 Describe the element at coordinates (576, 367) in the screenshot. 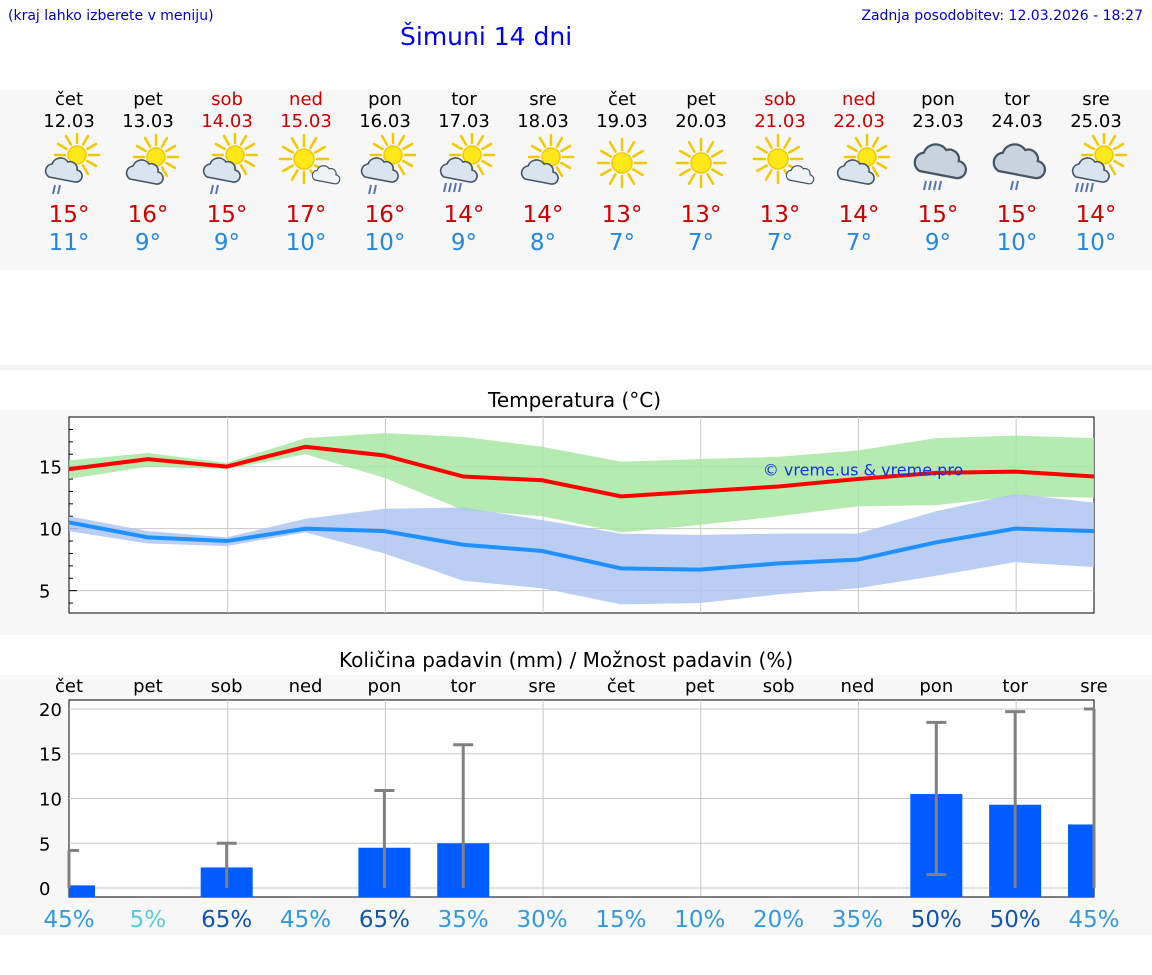

I see `divider` at that location.